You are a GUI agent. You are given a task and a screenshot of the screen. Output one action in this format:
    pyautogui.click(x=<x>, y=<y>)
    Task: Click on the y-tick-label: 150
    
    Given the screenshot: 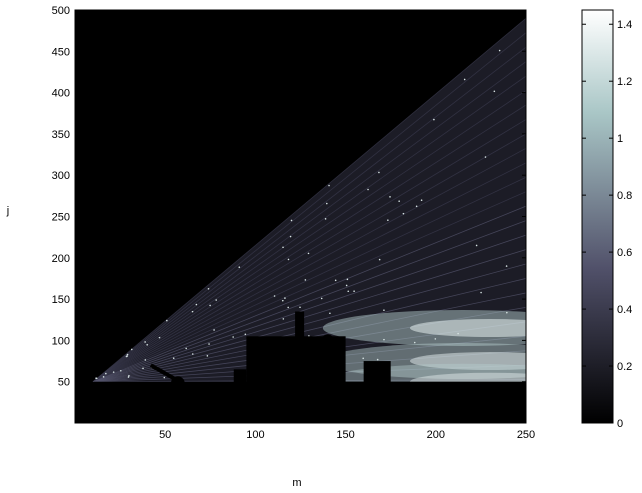 What is the action you would take?
    pyautogui.click(x=61, y=300)
    